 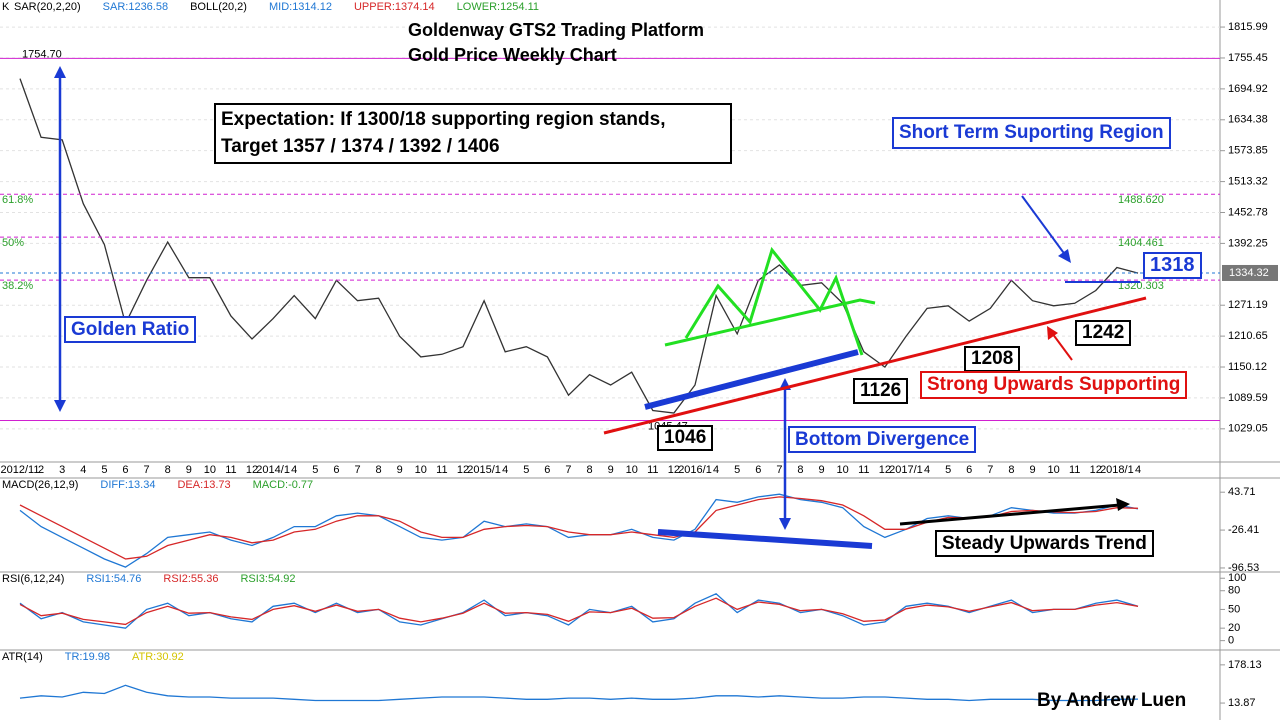 I want to click on pattern-line, so click(x=774, y=301).